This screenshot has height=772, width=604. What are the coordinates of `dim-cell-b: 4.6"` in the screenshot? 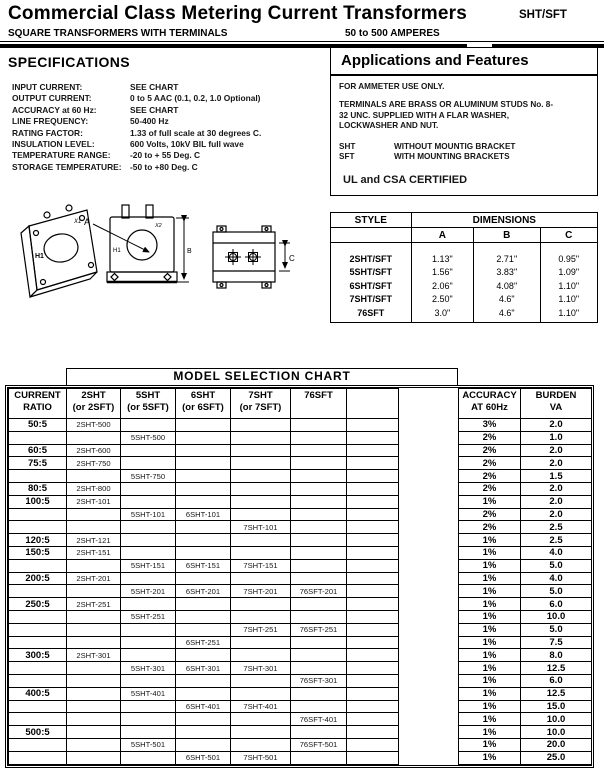 It's located at (507, 299).